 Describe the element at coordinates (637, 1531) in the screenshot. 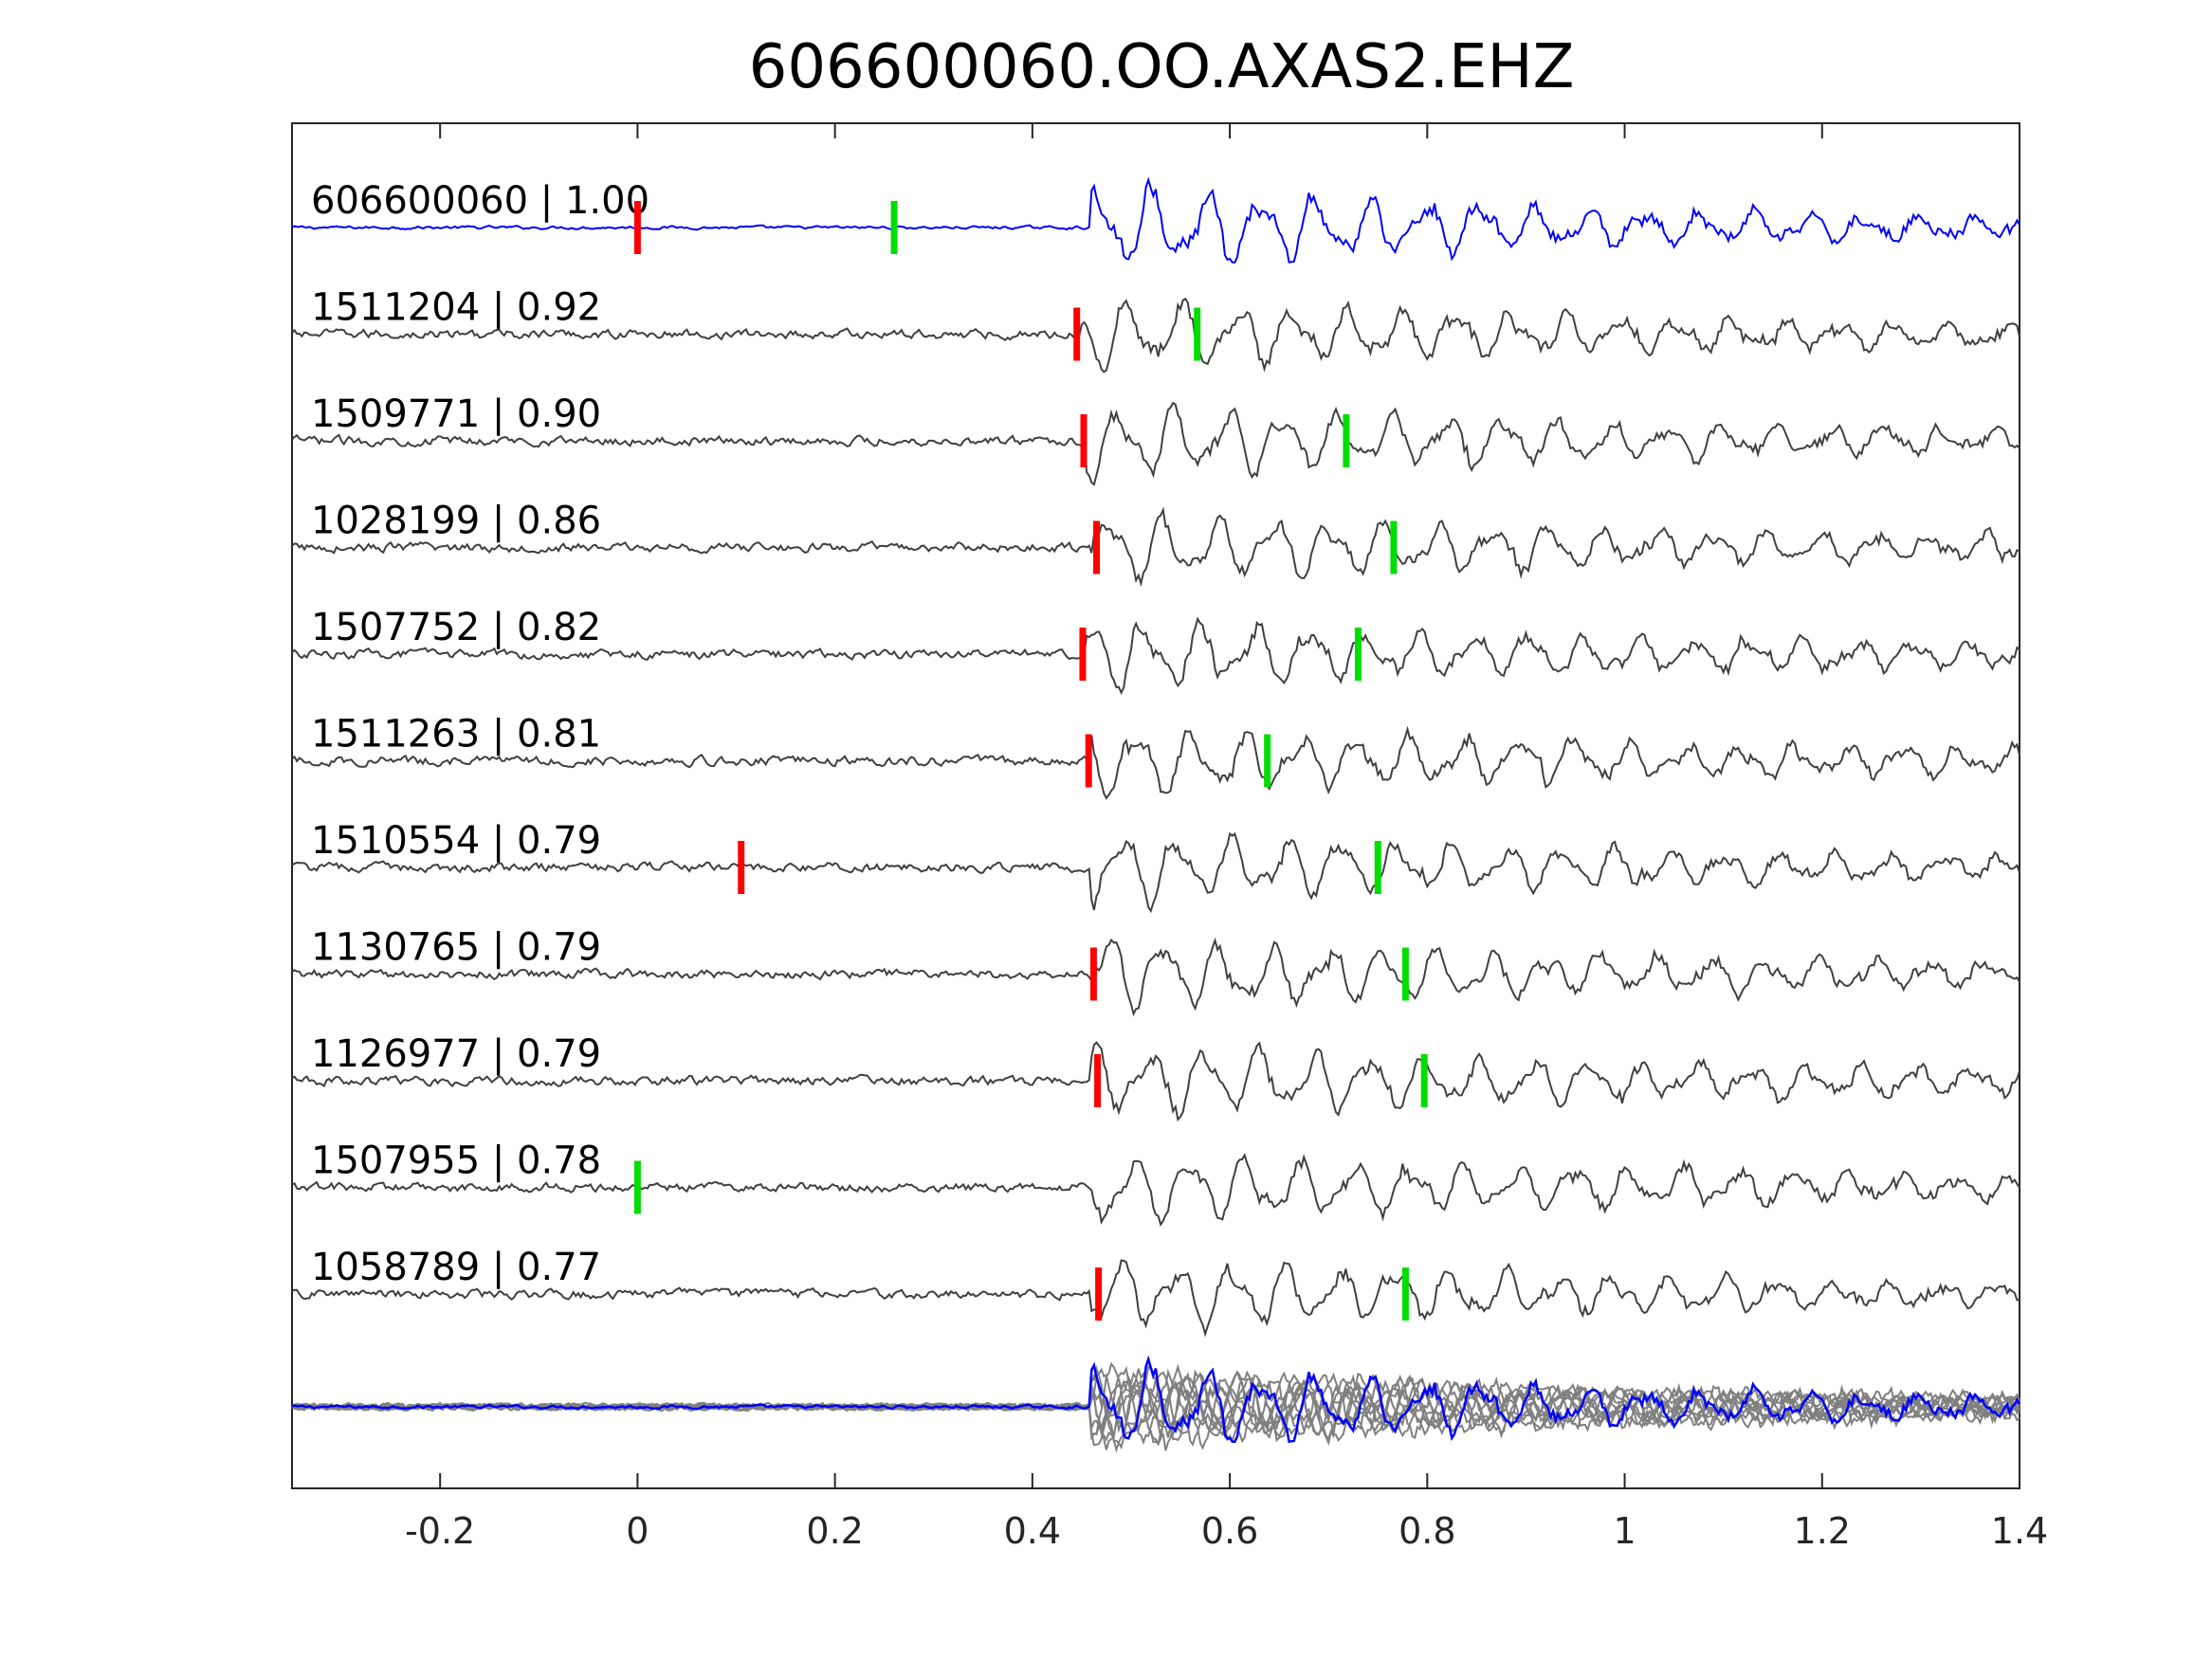

I see `x-tick-label: 0` at that location.